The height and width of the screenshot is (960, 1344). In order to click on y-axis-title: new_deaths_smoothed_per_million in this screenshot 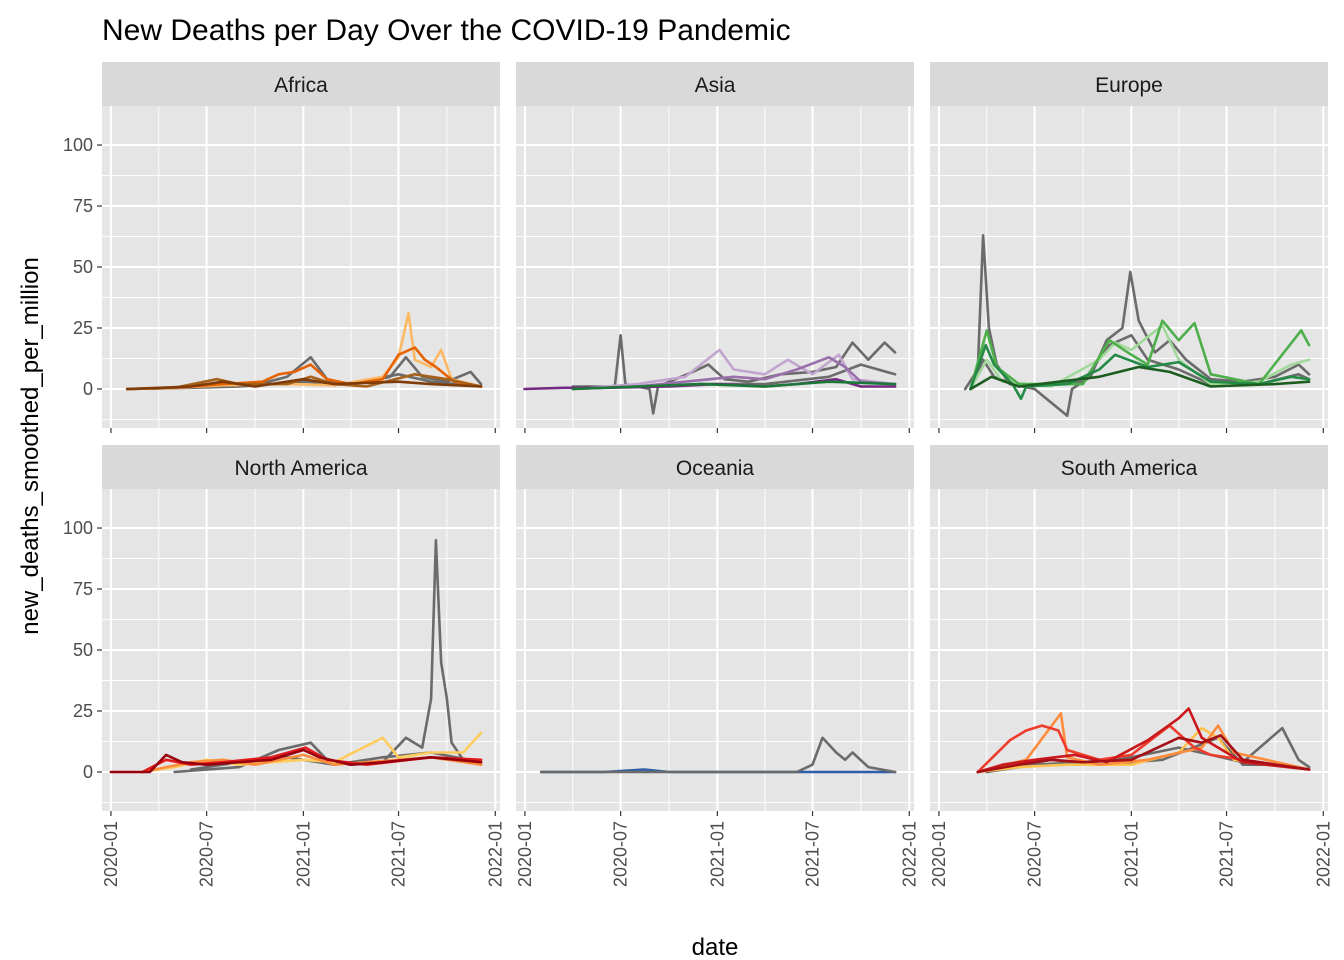, I will do `click(30, 446)`.